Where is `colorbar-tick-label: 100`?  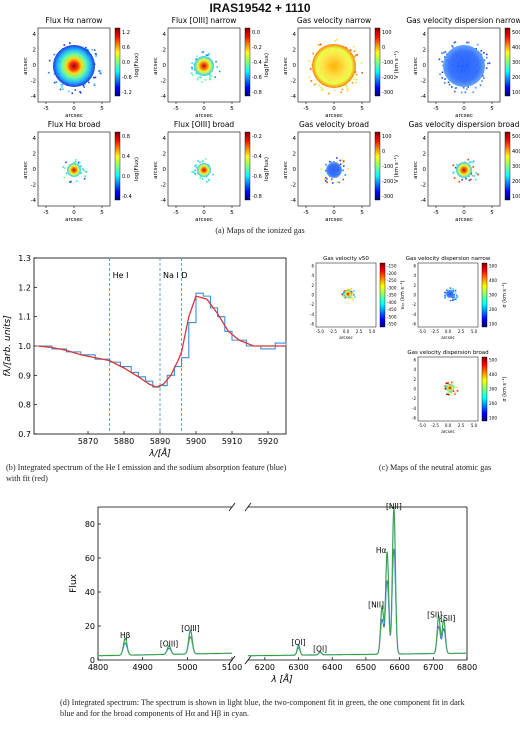 colorbar-tick-label: 100 is located at coordinates (516, 93).